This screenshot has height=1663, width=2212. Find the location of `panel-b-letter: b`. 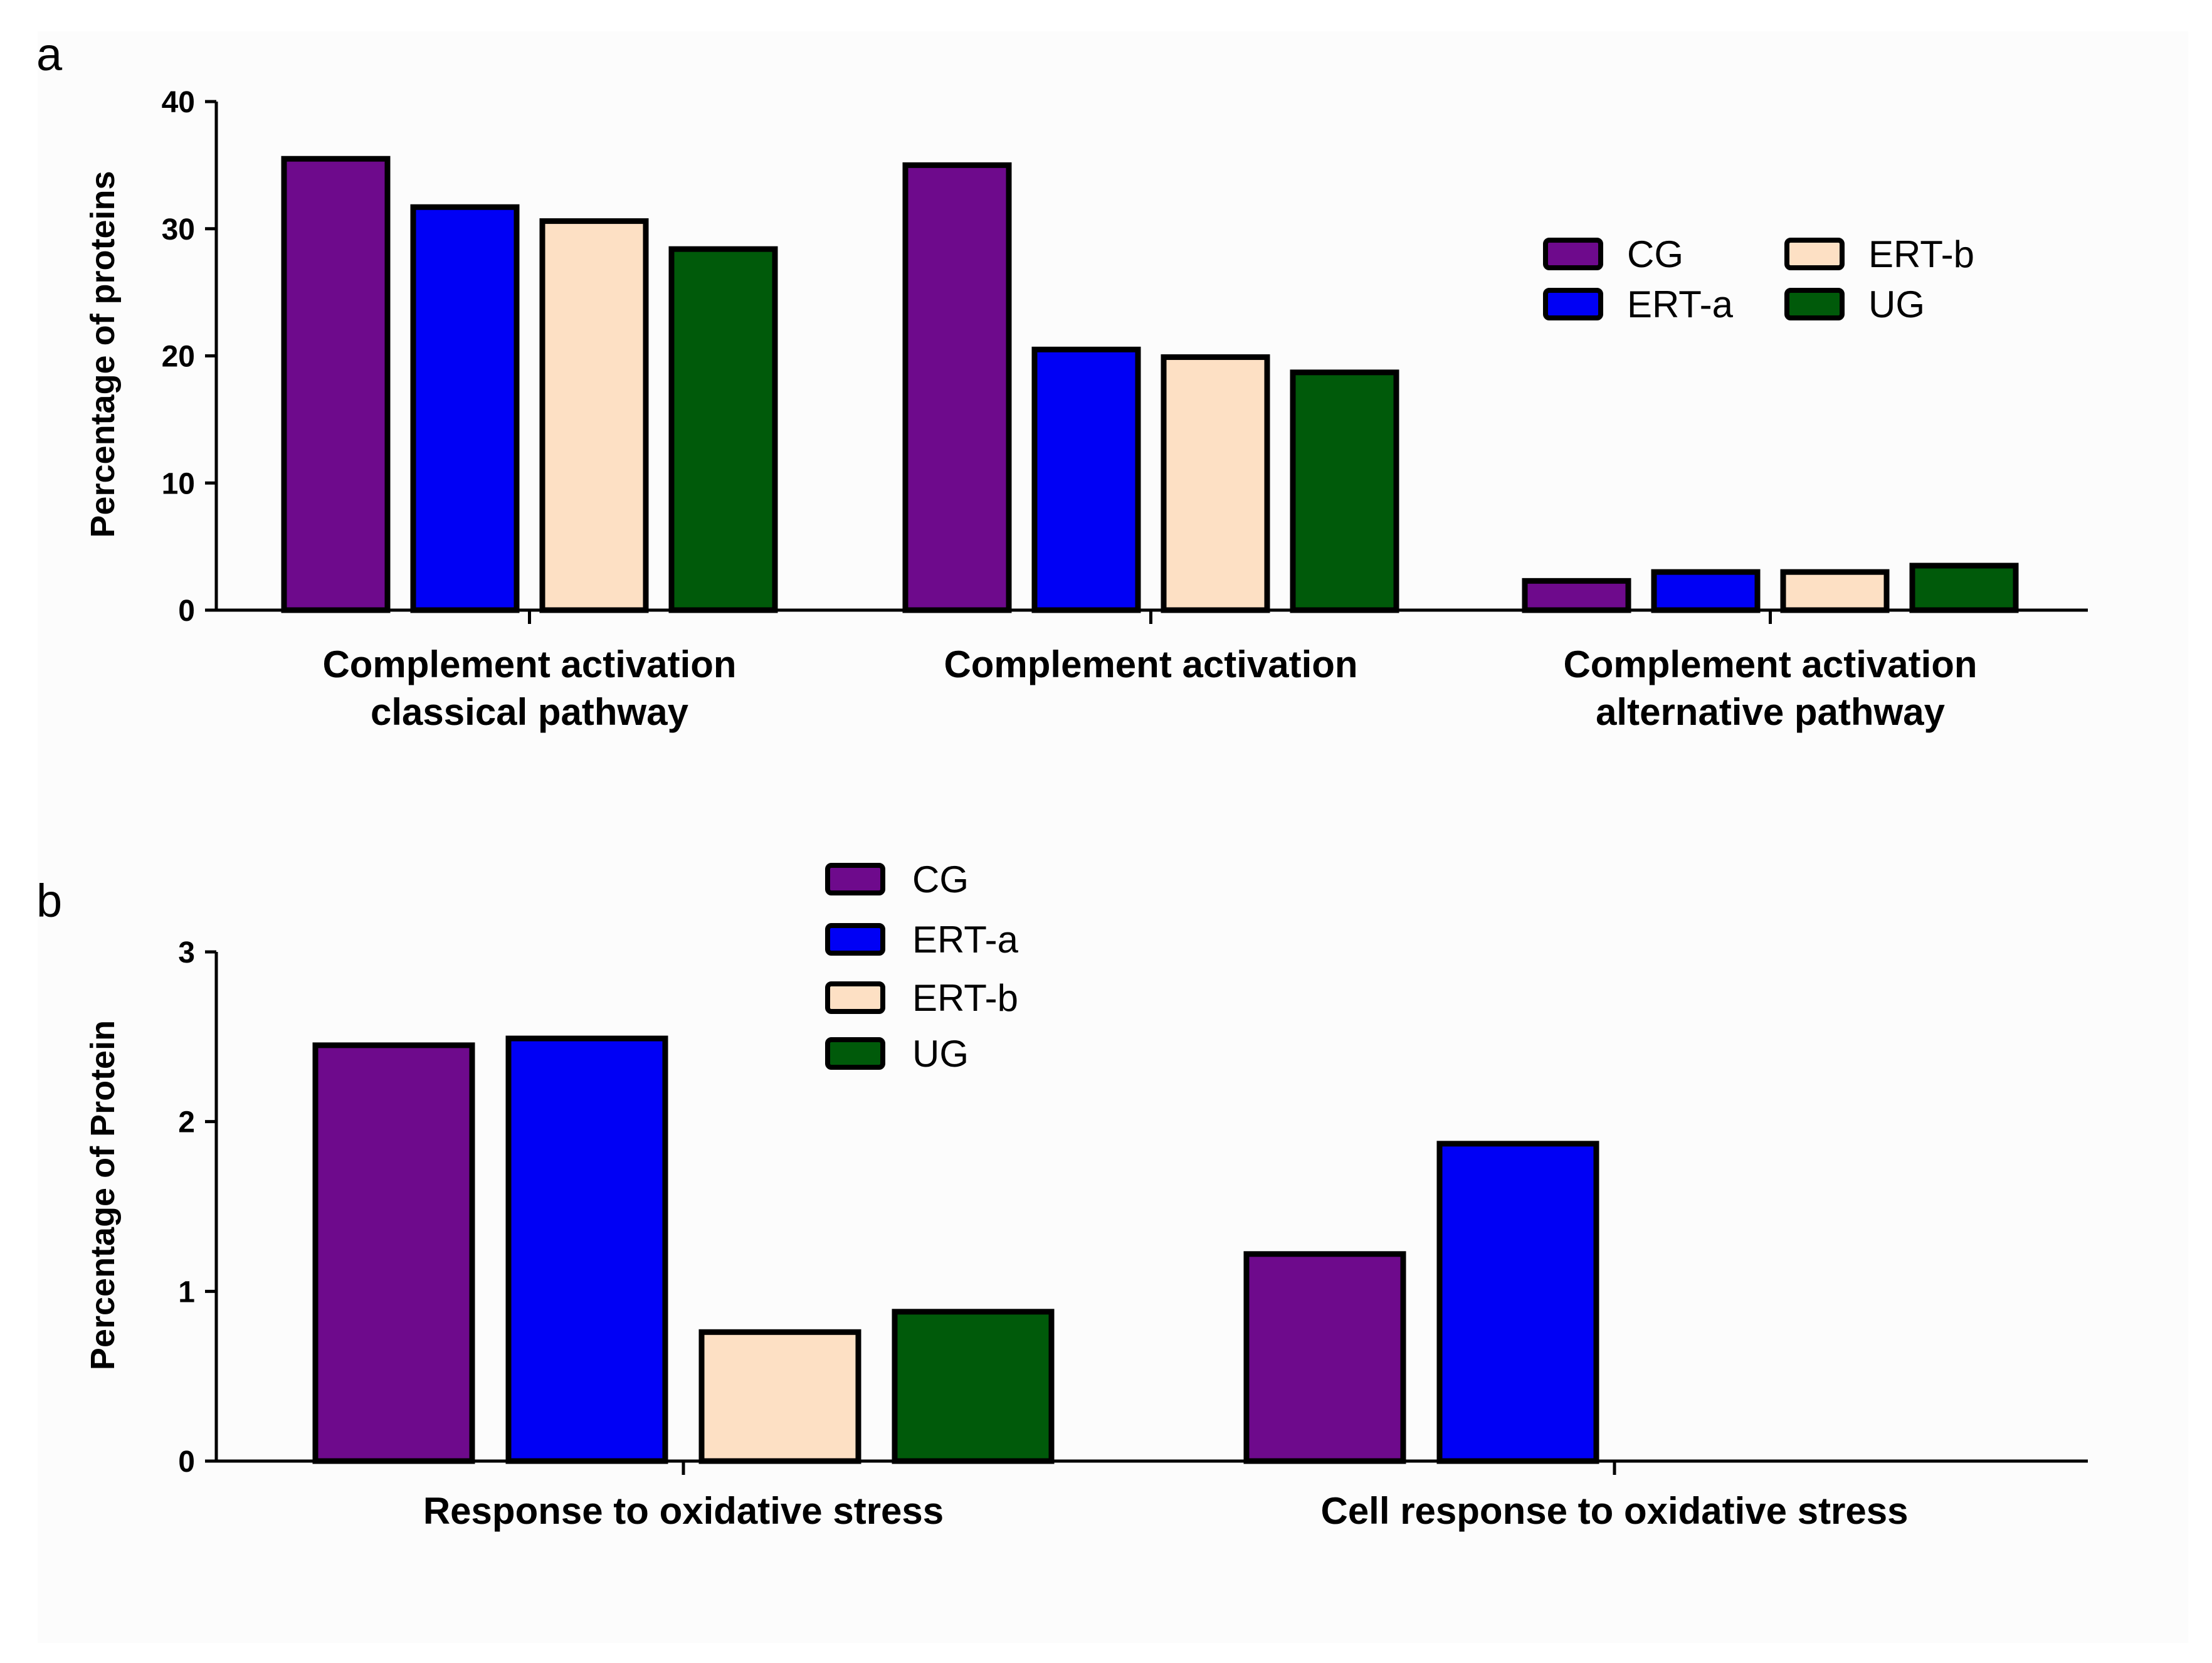

panel-b-letter: b is located at coordinates (49, 901).